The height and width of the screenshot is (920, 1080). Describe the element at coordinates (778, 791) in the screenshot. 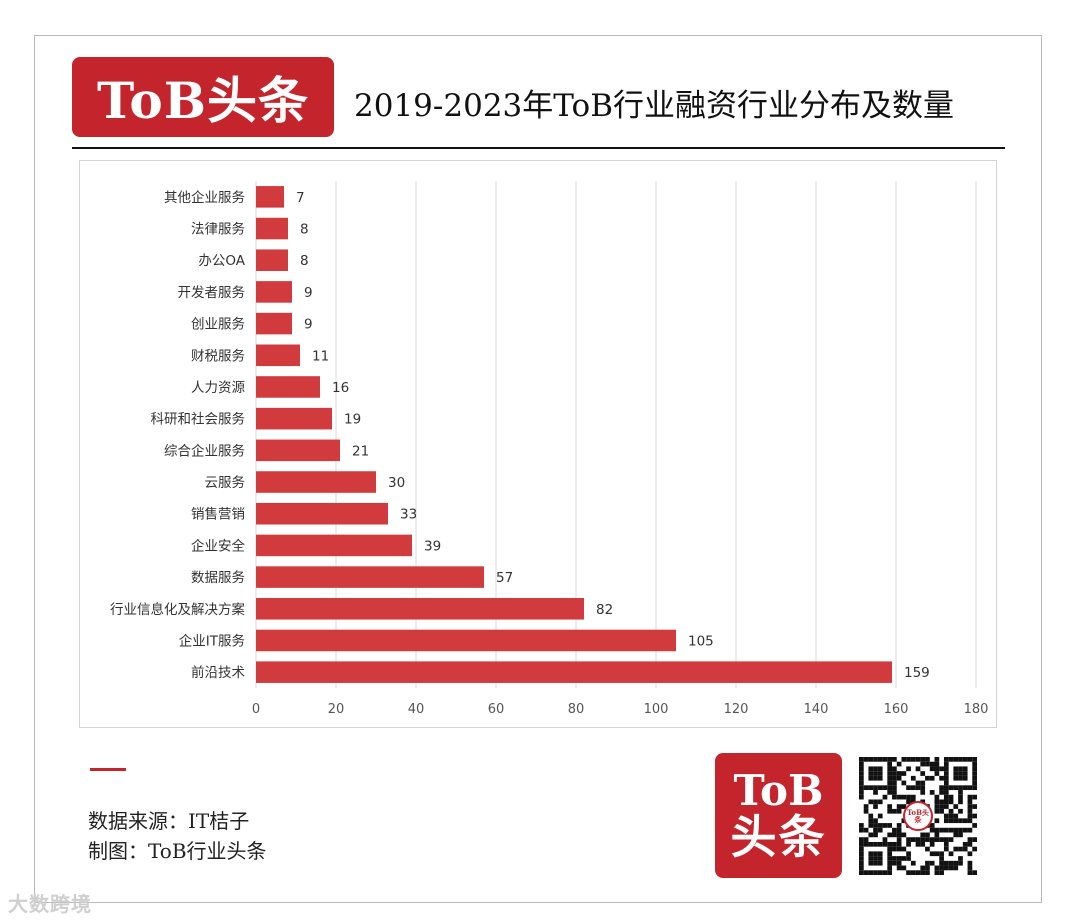

I see `footer-logo-line1: ToB` at that location.